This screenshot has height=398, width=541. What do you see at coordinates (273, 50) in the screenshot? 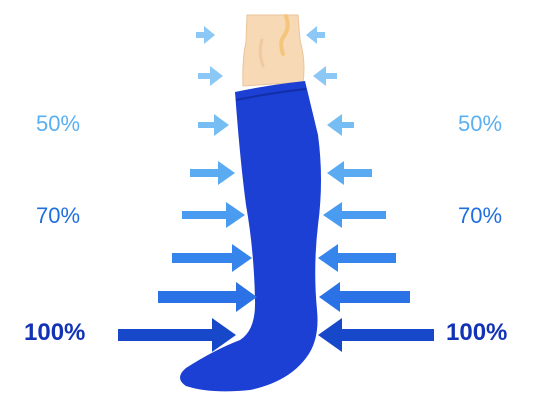
I see `leg-illustration` at bounding box center [273, 50].